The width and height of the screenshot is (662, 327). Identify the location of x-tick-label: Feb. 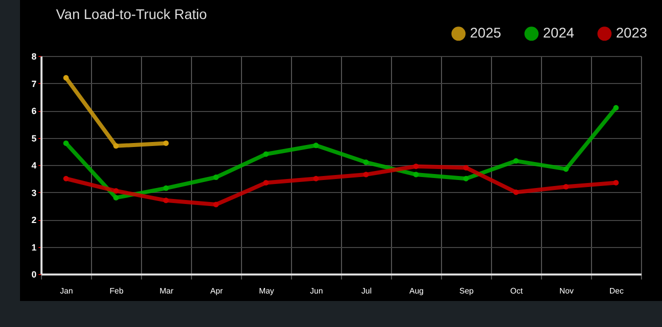
(117, 291).